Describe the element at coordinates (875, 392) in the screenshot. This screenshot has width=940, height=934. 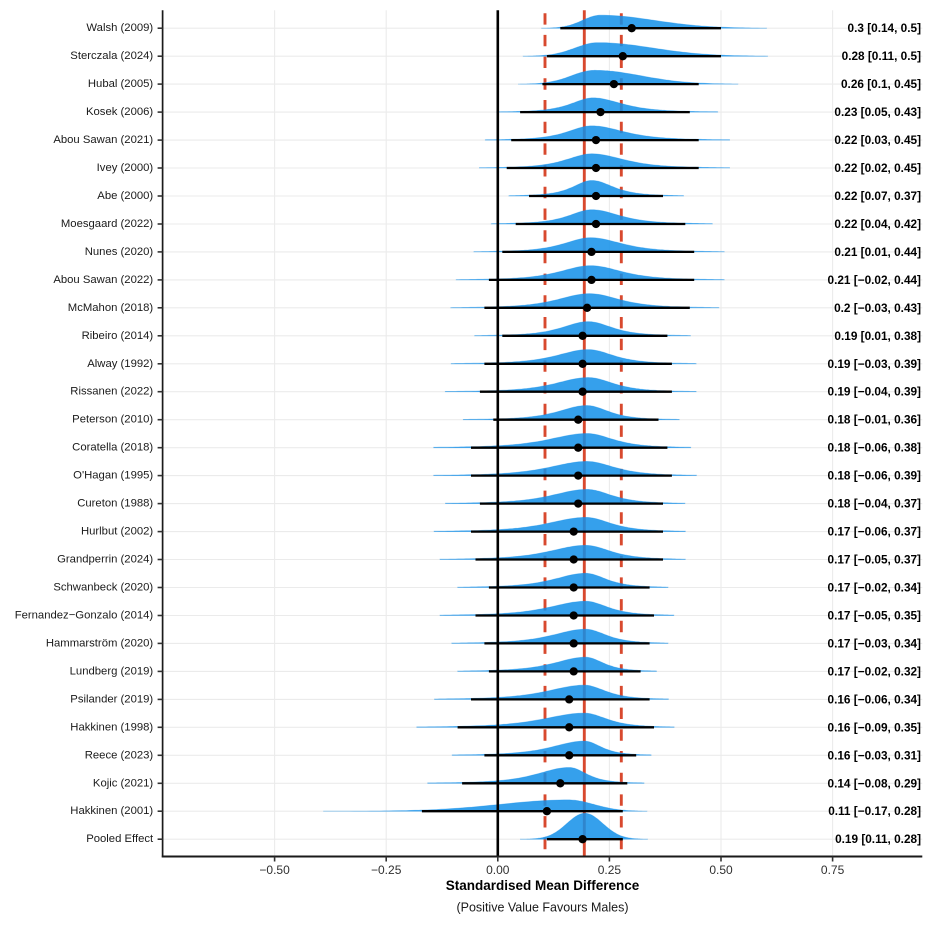
I see `svg-text: 0.19 [−0.04, 0.39]` at that location.